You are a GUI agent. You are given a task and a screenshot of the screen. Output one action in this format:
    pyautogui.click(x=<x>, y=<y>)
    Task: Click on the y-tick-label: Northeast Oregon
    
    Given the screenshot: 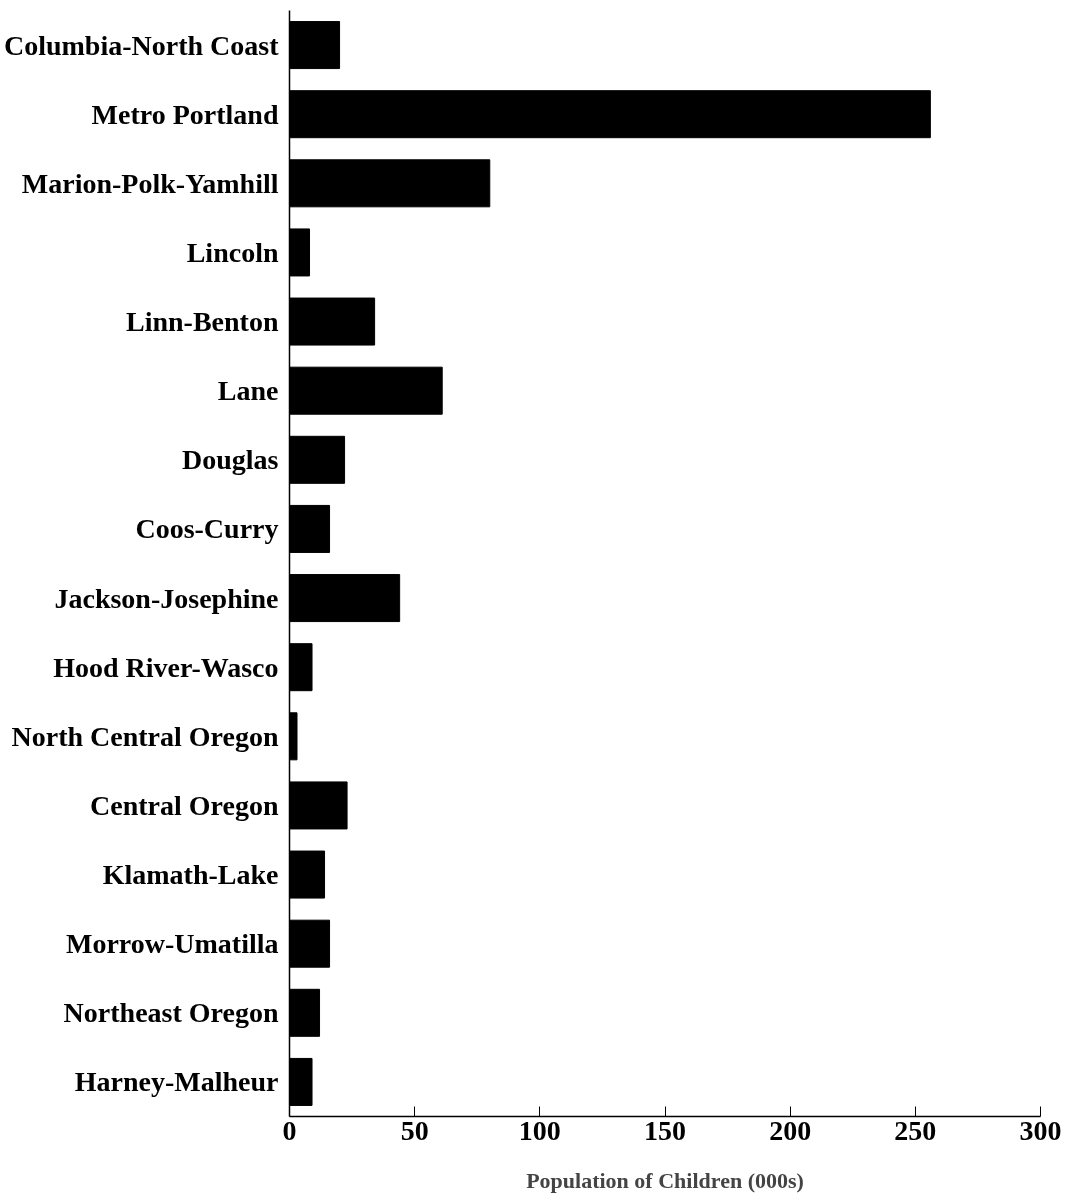 What is the action you would take?
    pyautogui.click(x=171, y=1013)
    